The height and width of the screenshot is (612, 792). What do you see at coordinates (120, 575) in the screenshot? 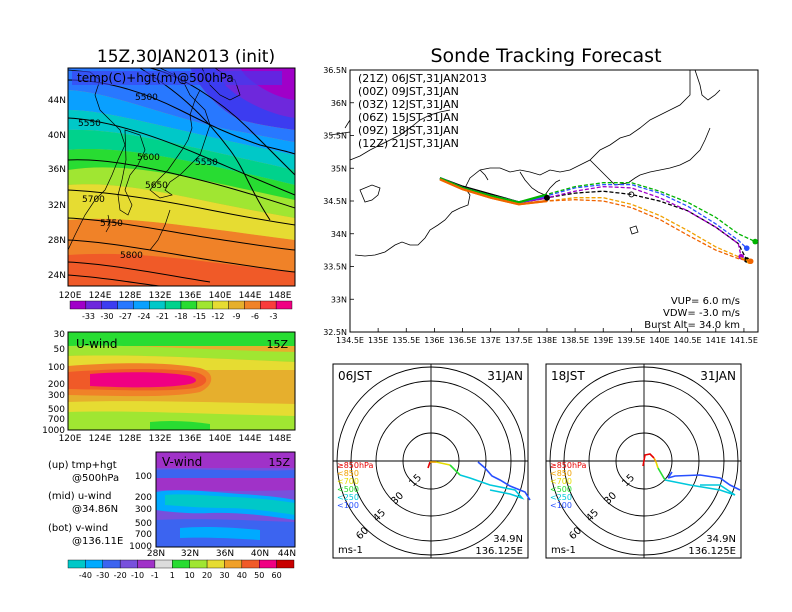
I see `colorbar-tick-label: -20` at bounding box center [120, 575].